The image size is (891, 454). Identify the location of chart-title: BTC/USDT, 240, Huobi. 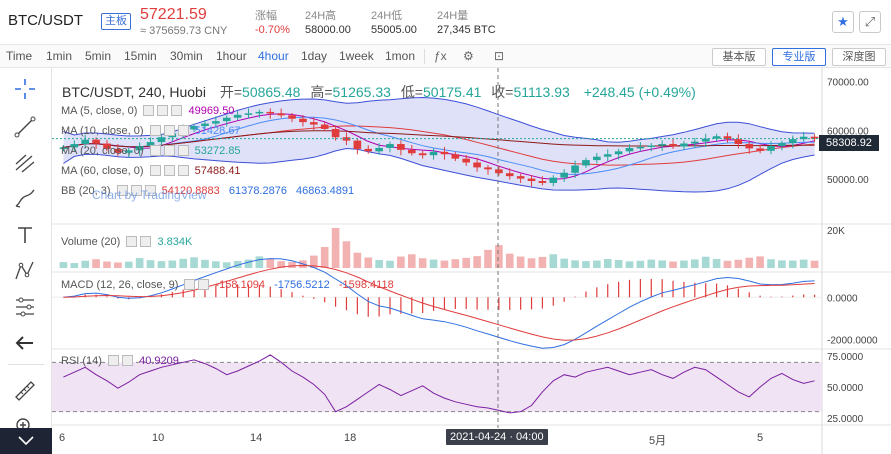
(134, 92).